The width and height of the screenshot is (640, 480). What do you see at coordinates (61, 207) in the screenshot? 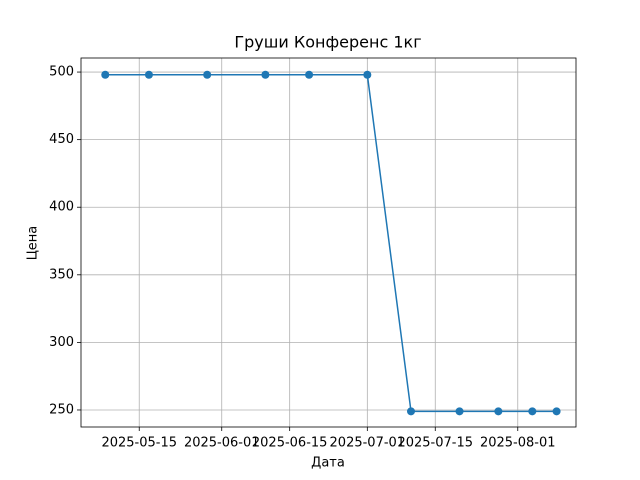
I see `y-tick-label: 400` at bounding box center [61, 207].